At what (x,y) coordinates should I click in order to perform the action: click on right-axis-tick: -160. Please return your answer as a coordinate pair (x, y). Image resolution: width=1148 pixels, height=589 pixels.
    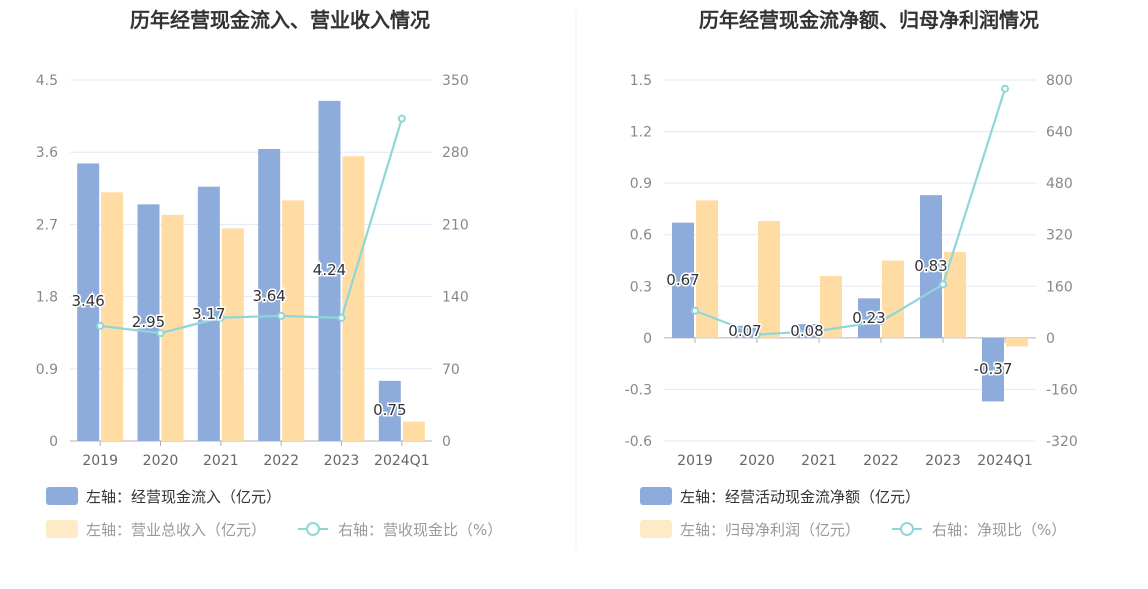
    Looking at the image, I should click on (1062, 390).